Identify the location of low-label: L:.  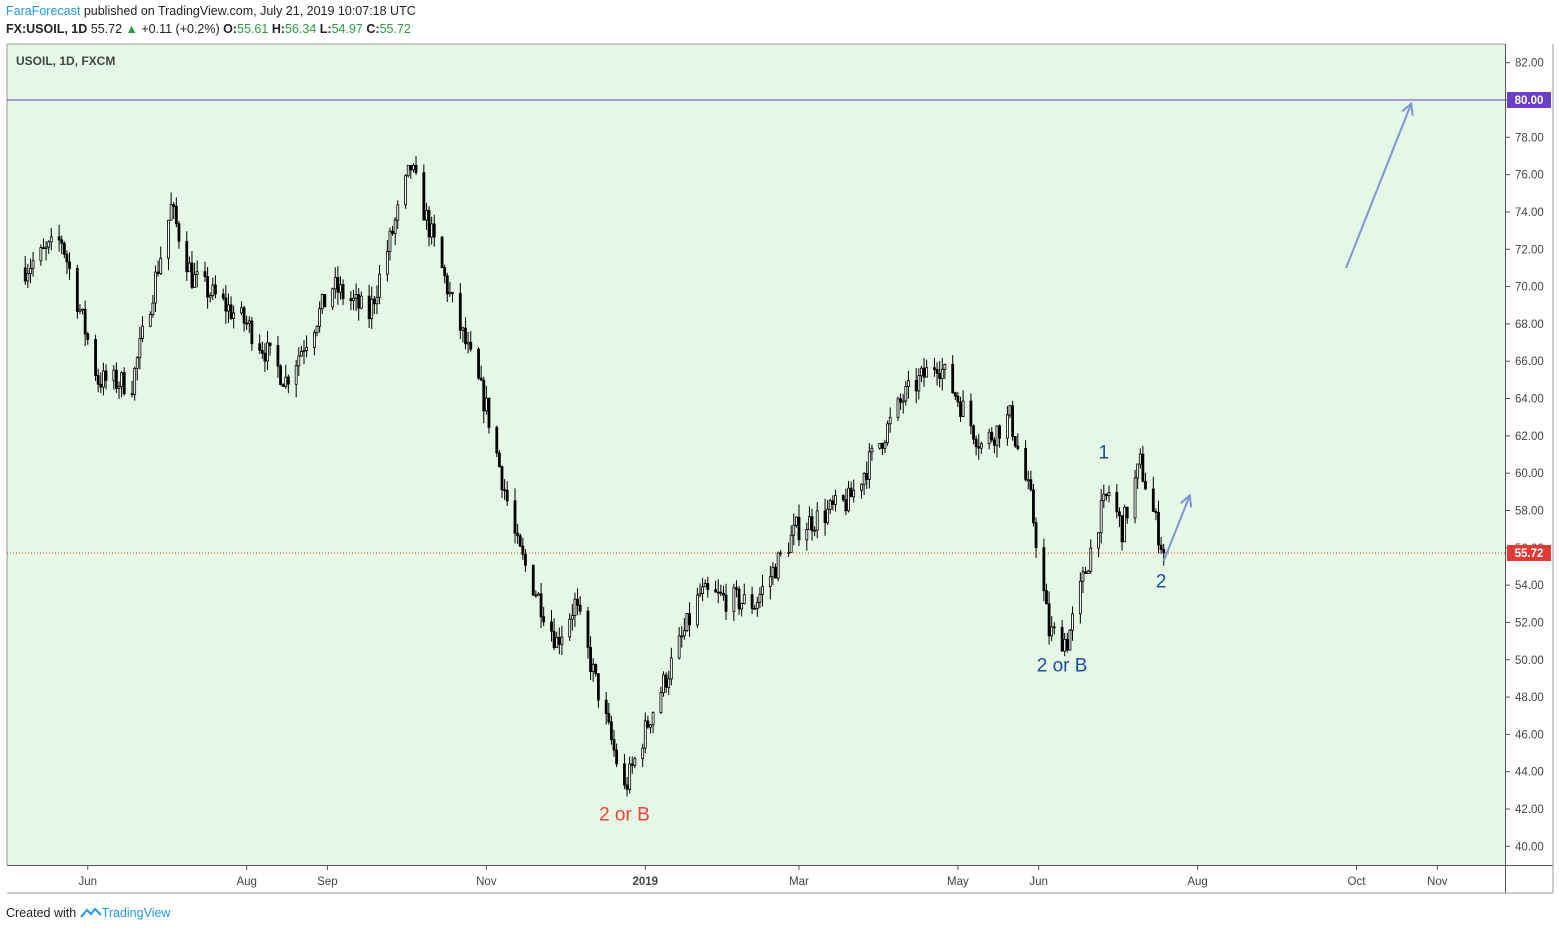
(325, 29).